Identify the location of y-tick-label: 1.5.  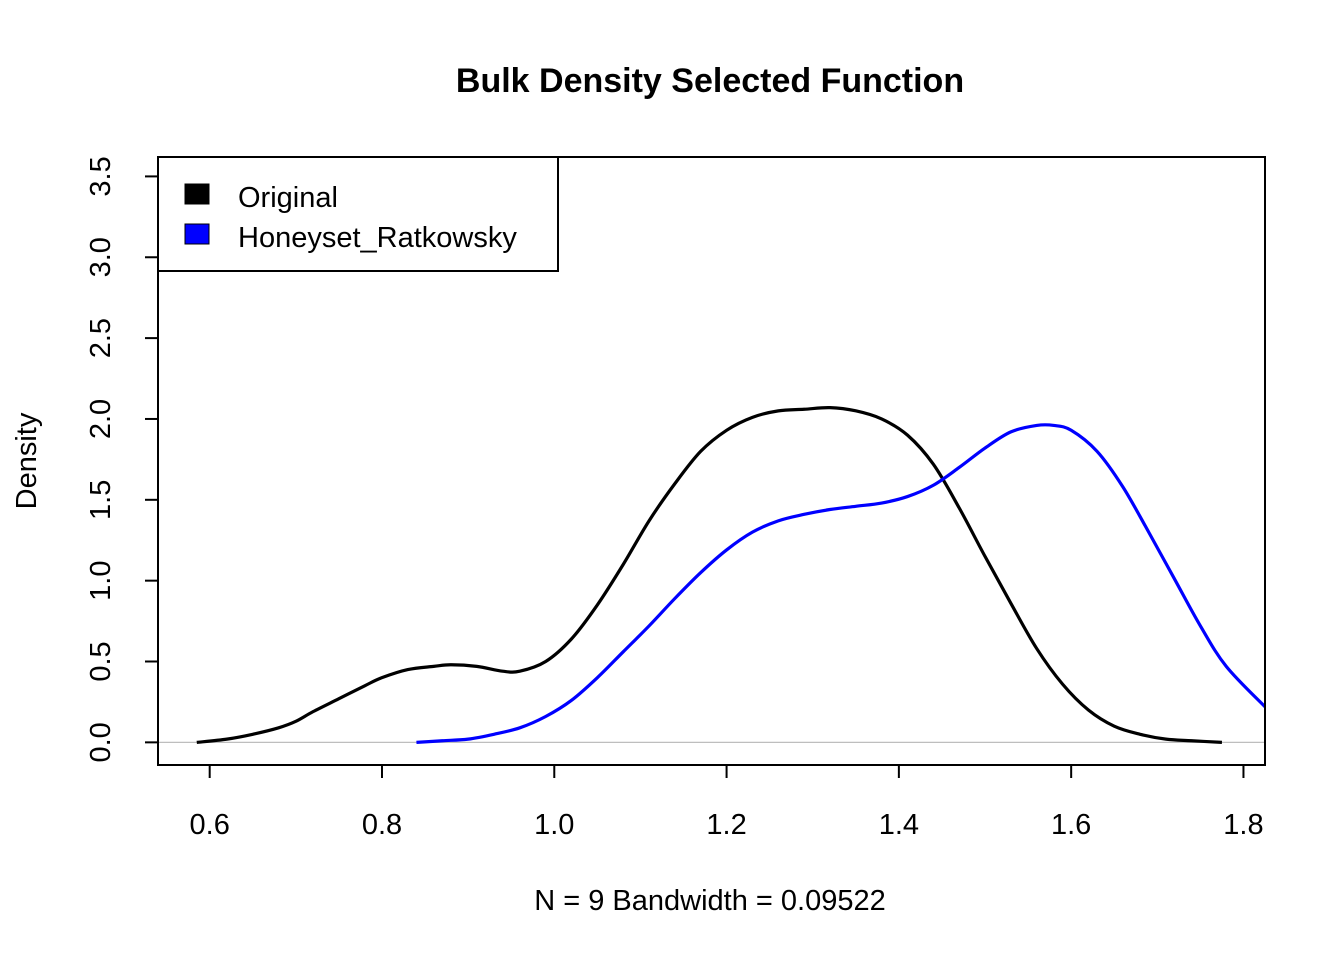
(101, 500).